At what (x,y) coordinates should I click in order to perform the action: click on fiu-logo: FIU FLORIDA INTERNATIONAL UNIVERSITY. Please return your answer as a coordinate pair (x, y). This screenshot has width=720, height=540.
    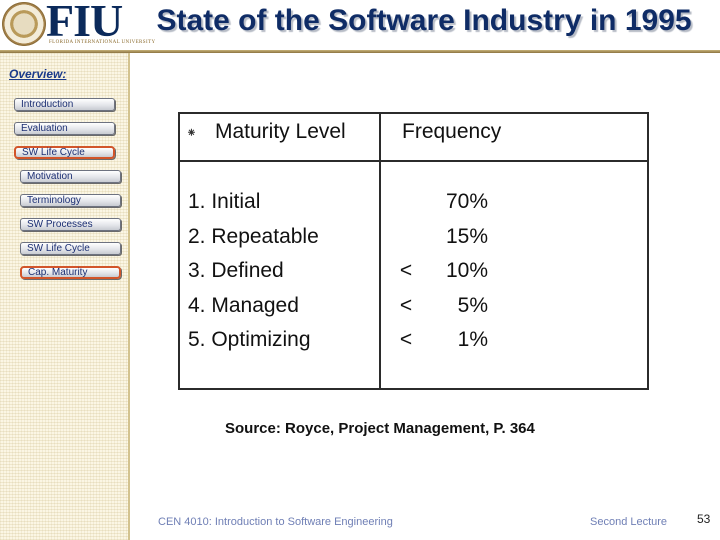
    Looking at the image, I should click on (78, 24).